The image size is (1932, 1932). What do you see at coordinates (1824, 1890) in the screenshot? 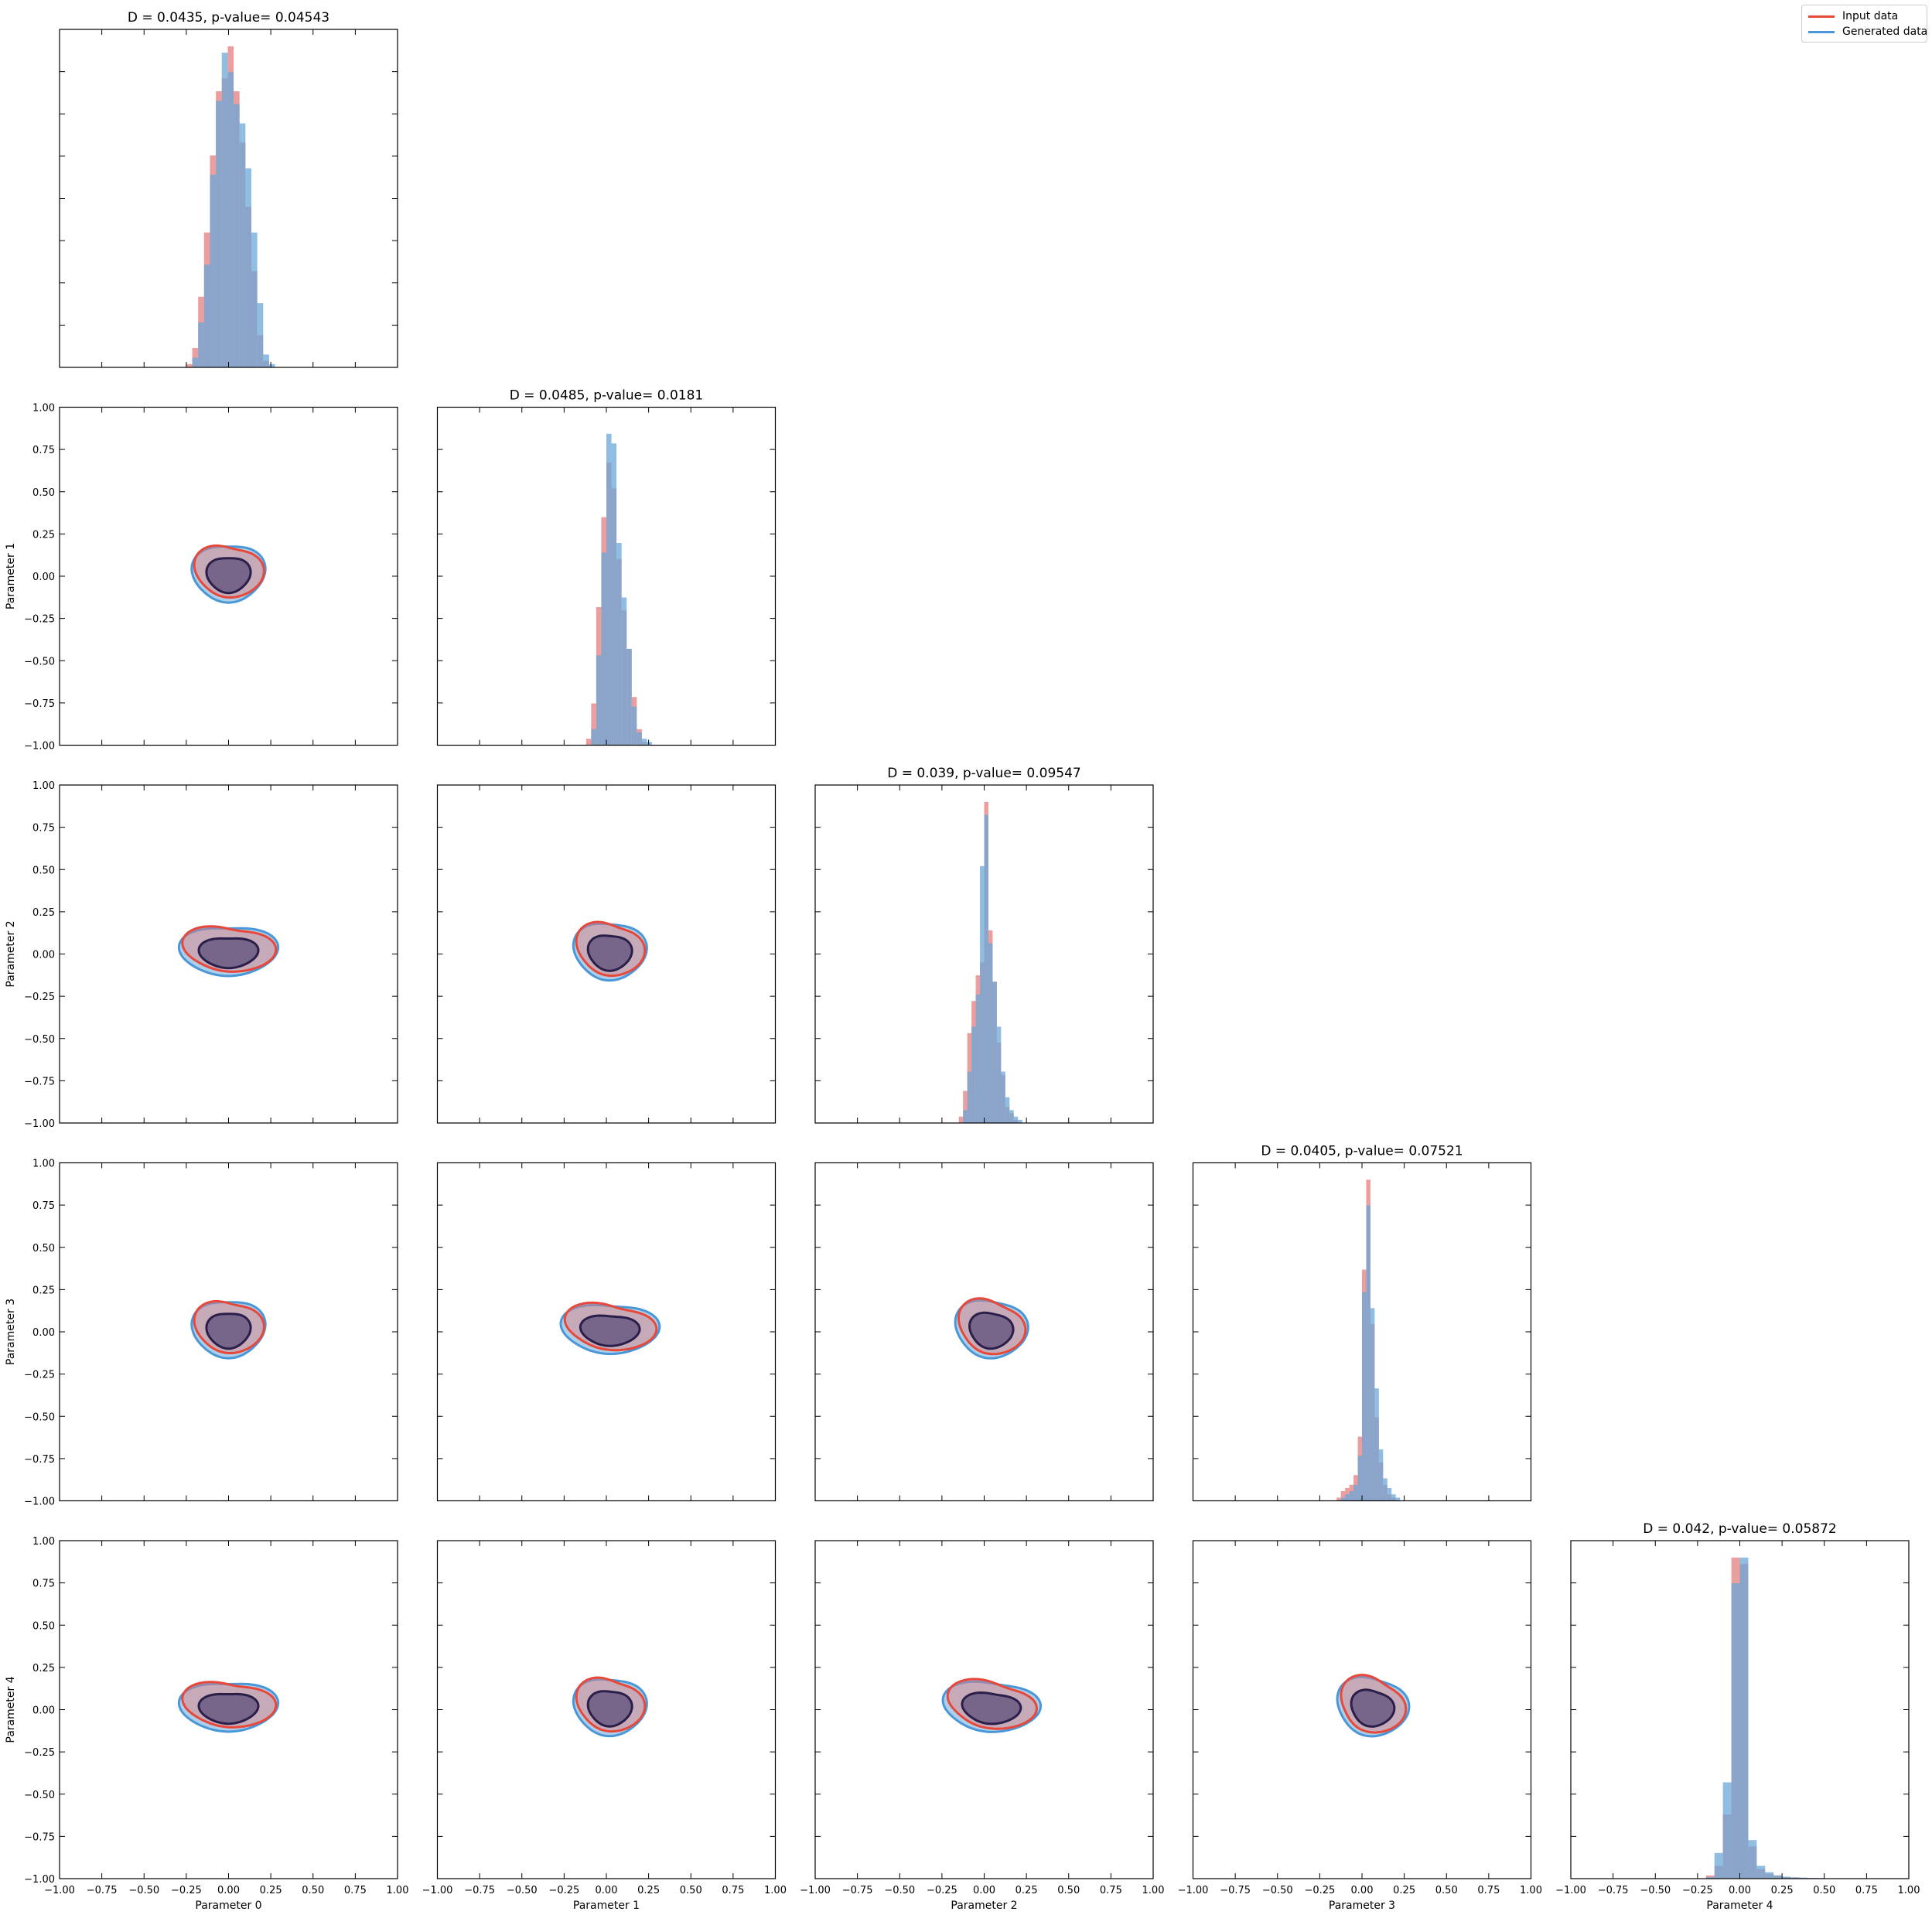
I see `x-tick-label: 0.50` at bounding box center [1824, 1890].